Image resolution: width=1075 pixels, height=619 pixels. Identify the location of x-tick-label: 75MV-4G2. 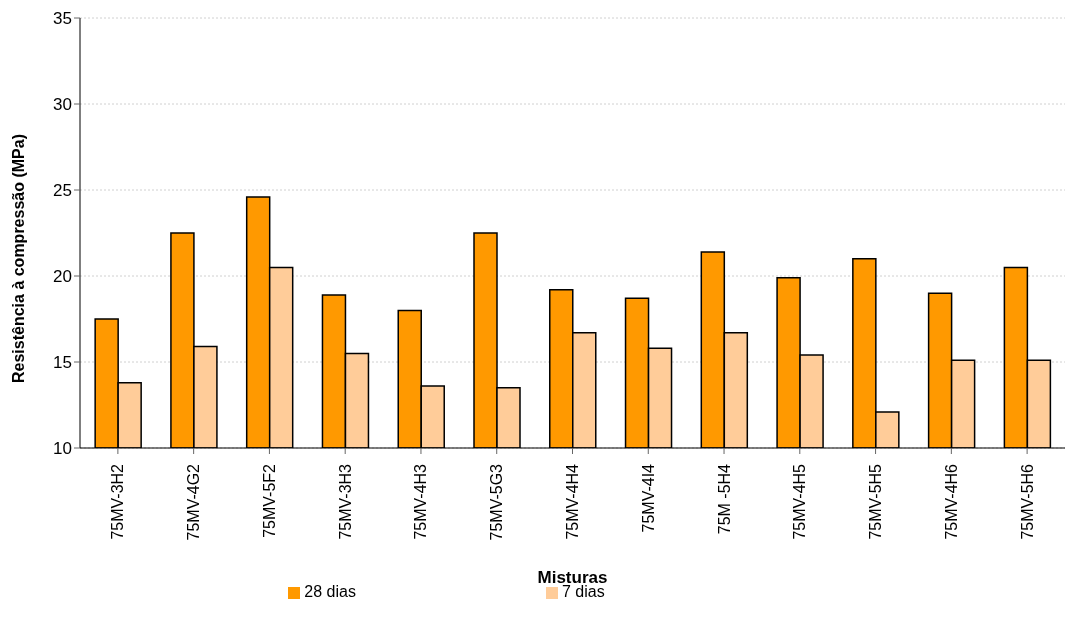
(194, 502).